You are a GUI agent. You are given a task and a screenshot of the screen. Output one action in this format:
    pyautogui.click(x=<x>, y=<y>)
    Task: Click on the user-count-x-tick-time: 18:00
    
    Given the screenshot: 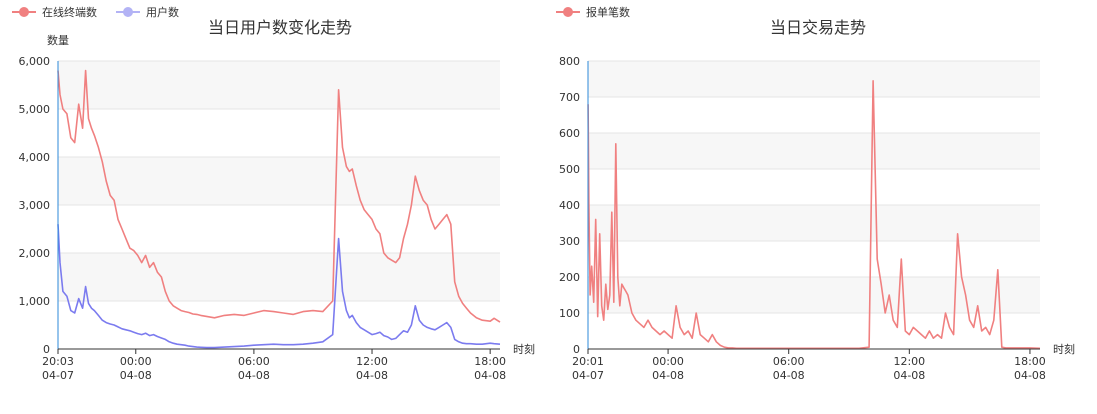 What is the action you would take?
    pyautogui.click(x=490, y=361)
    